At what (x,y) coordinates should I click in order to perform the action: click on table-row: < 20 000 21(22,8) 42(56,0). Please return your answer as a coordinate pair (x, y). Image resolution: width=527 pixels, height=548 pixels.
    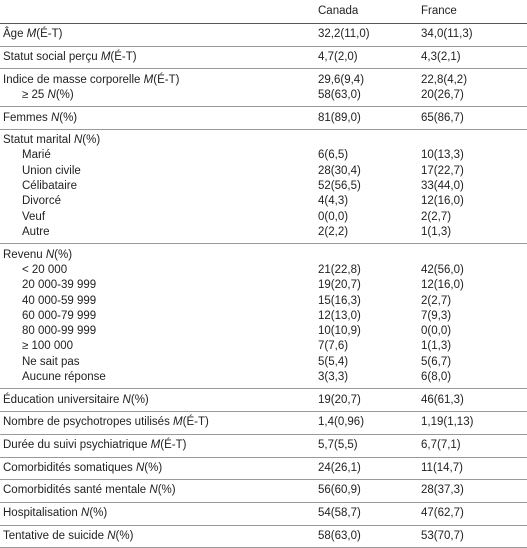
    Looking at the image, I should click on (263, 270).